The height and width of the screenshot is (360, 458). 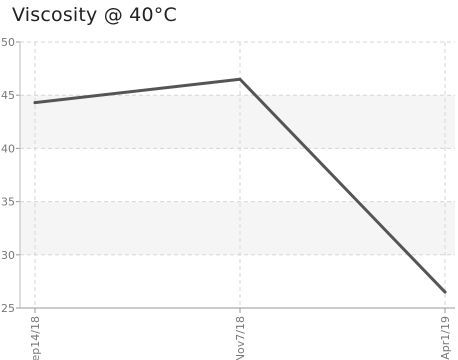 I want to click on y-tick-label: 140, so click(x=7, y=148).